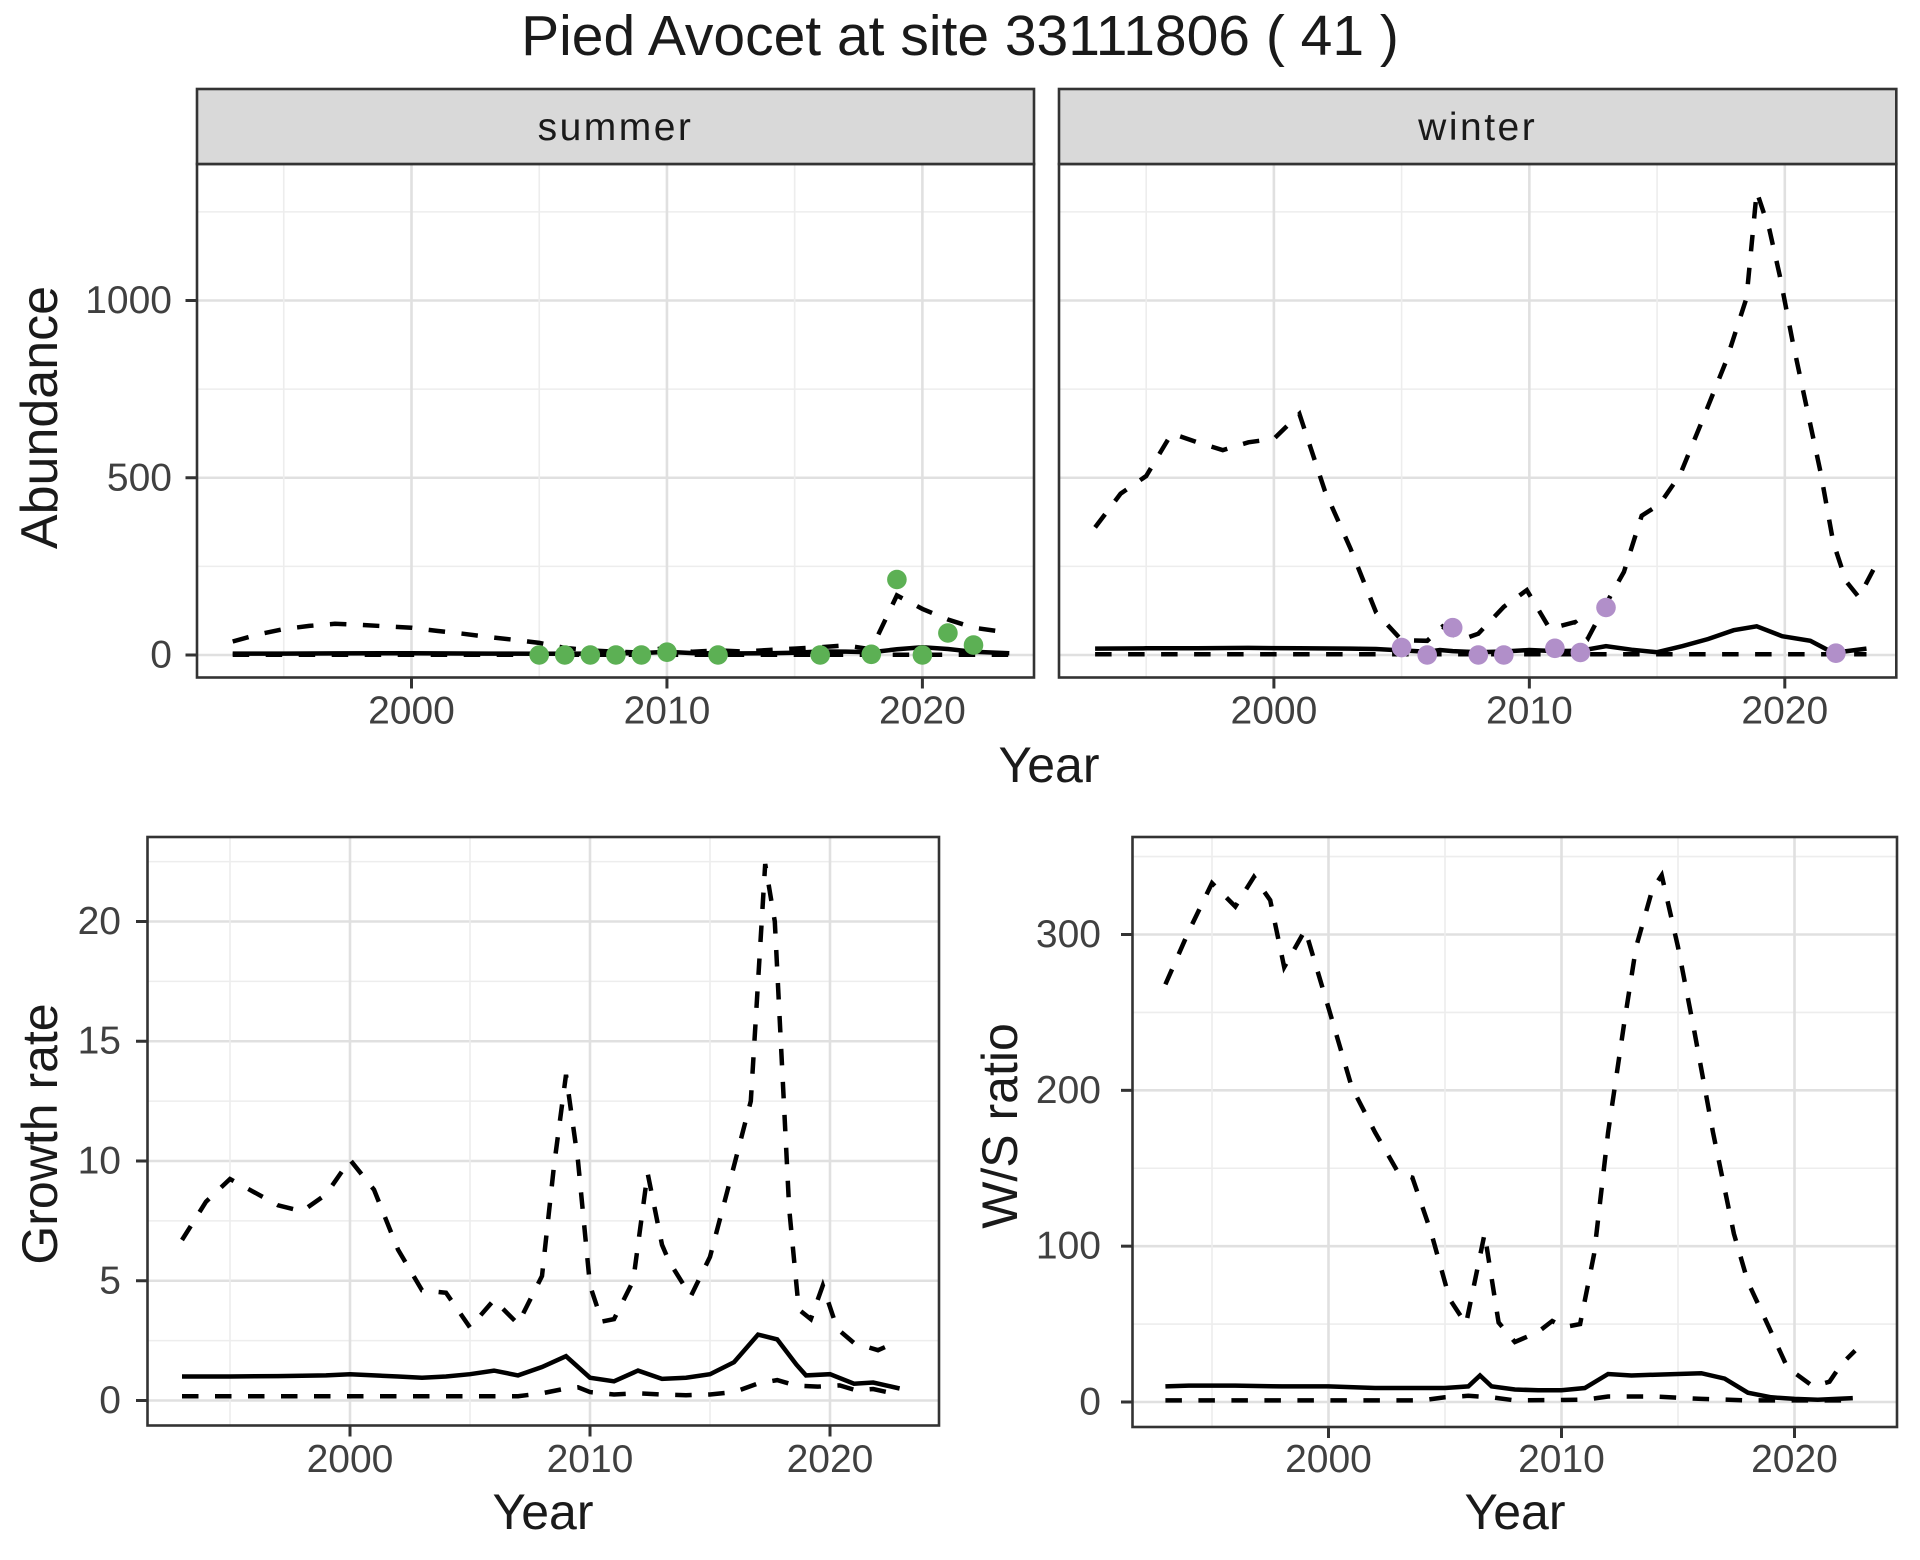 The height and width of the screenshot is (1560, 1920). Describe the element at coordinates (99, 921) in the screenshot. I see `svg-text: 20` at that location.